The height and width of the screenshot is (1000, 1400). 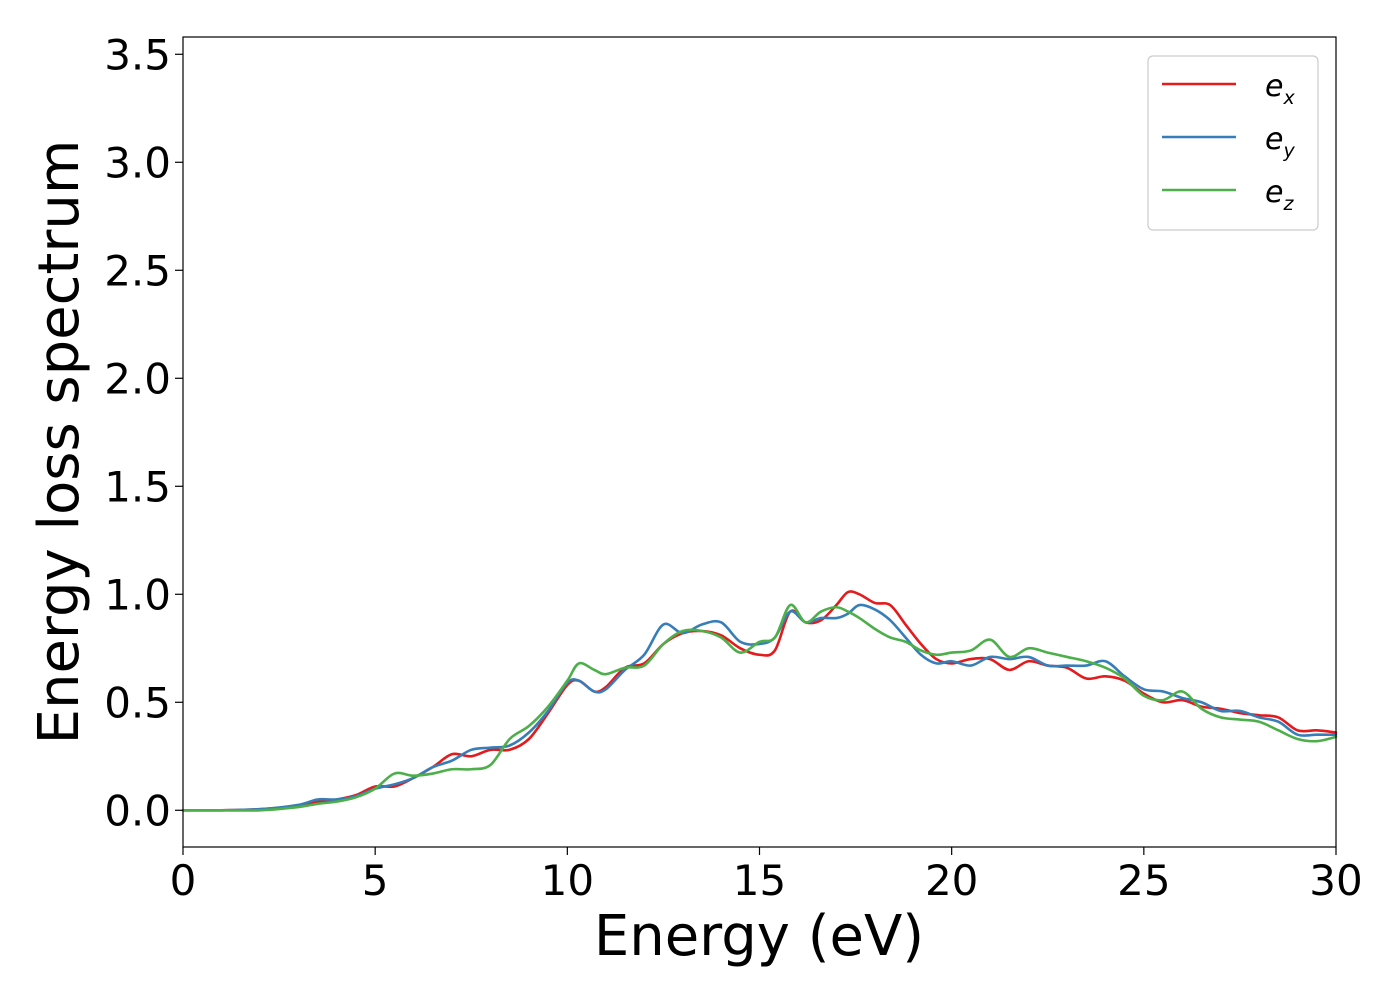 I want to click on x-tick-label: 25, so click(x=1143, y=880).